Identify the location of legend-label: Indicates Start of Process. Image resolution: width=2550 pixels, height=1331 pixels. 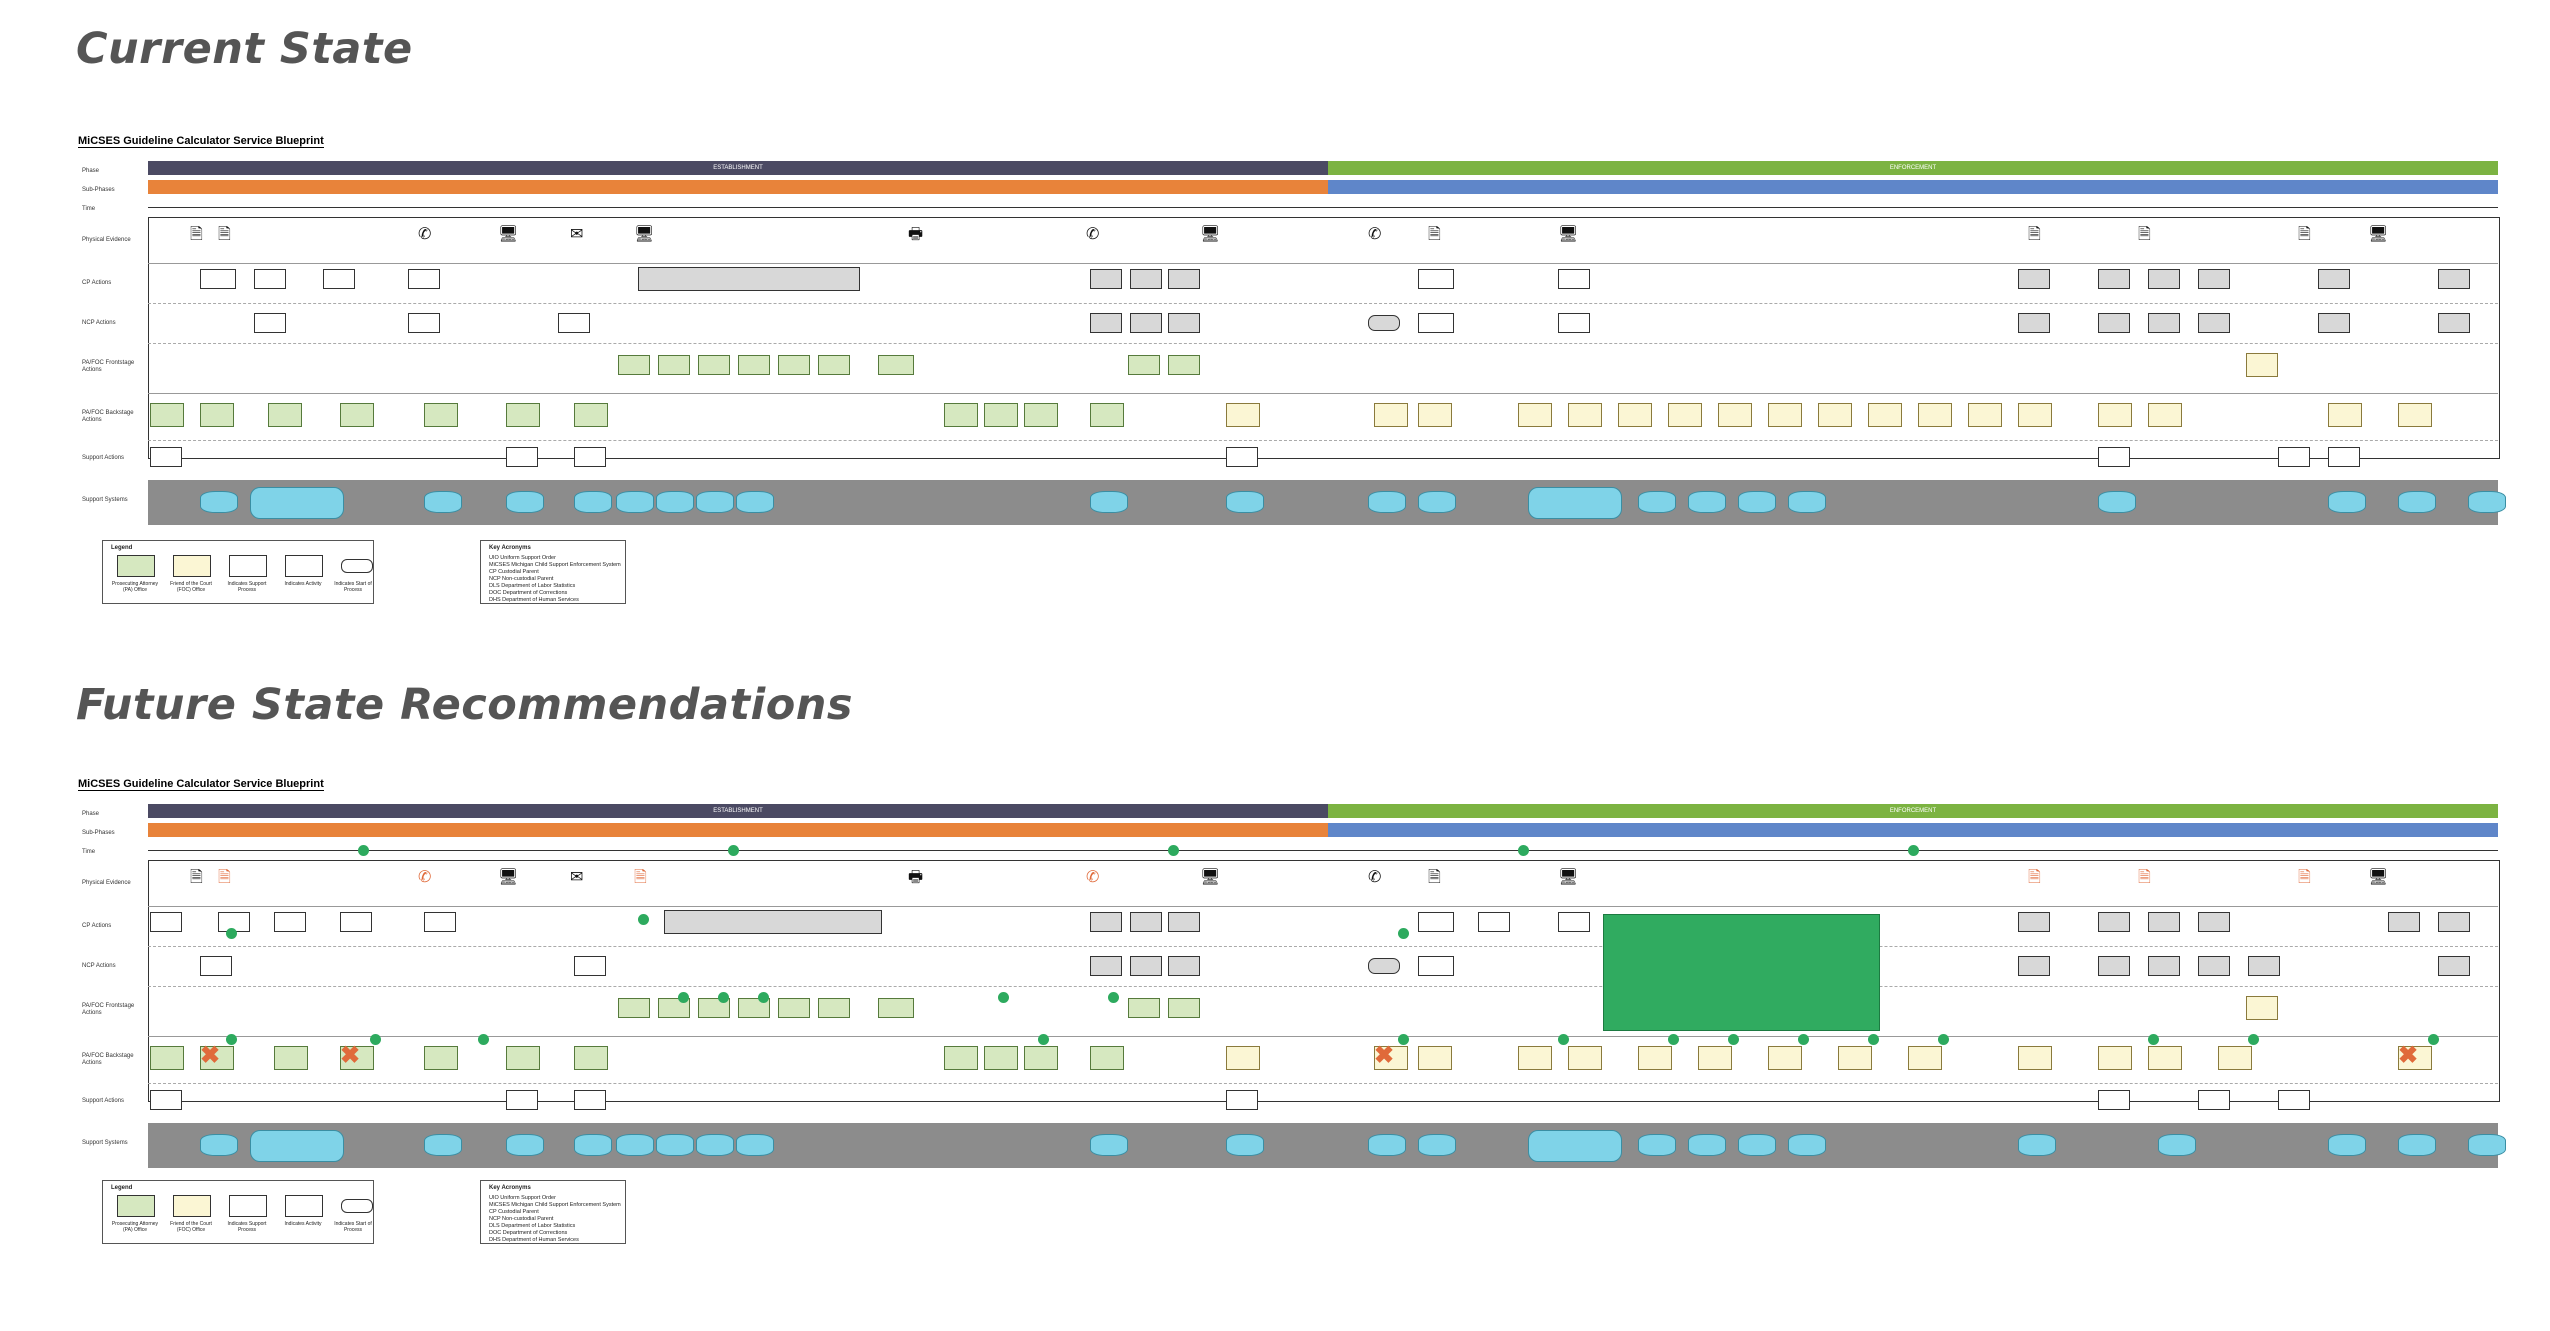
(353, 587).